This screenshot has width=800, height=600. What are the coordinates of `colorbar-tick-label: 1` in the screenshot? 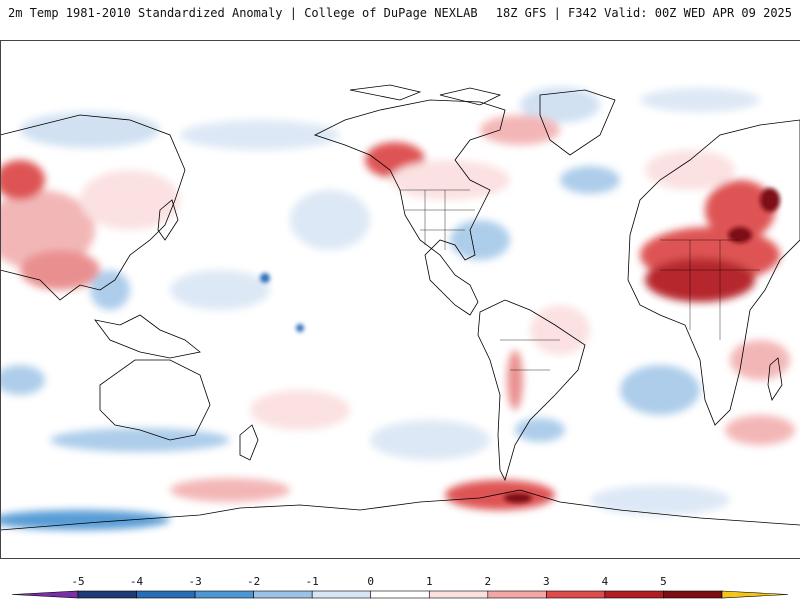 It's located at (429, 581).